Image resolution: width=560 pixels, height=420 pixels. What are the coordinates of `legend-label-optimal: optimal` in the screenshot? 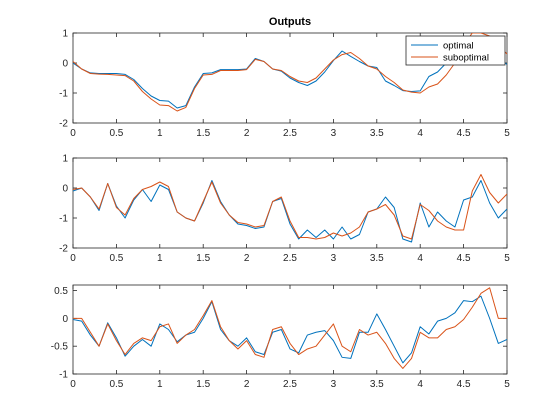 It's located at (458, 45).